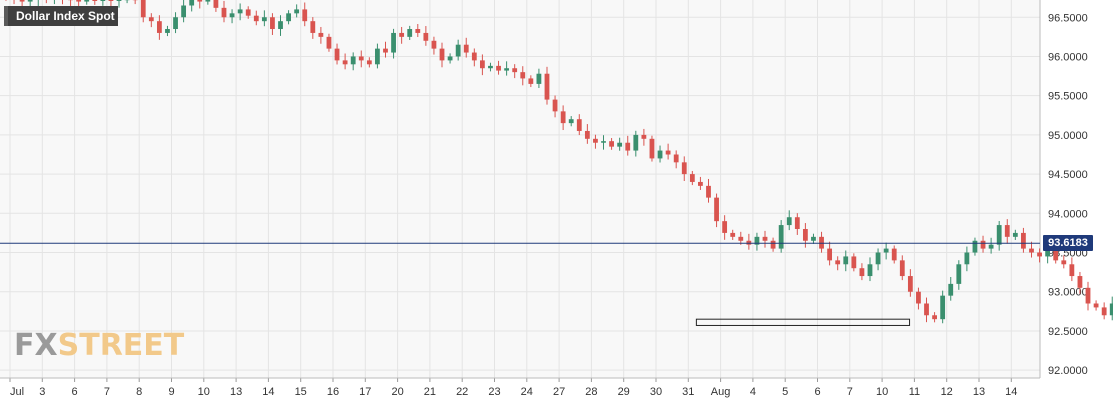  Describe the element at coordinates (75, 392) in the screenshot. I see `x-tick-label: 6` at that location.